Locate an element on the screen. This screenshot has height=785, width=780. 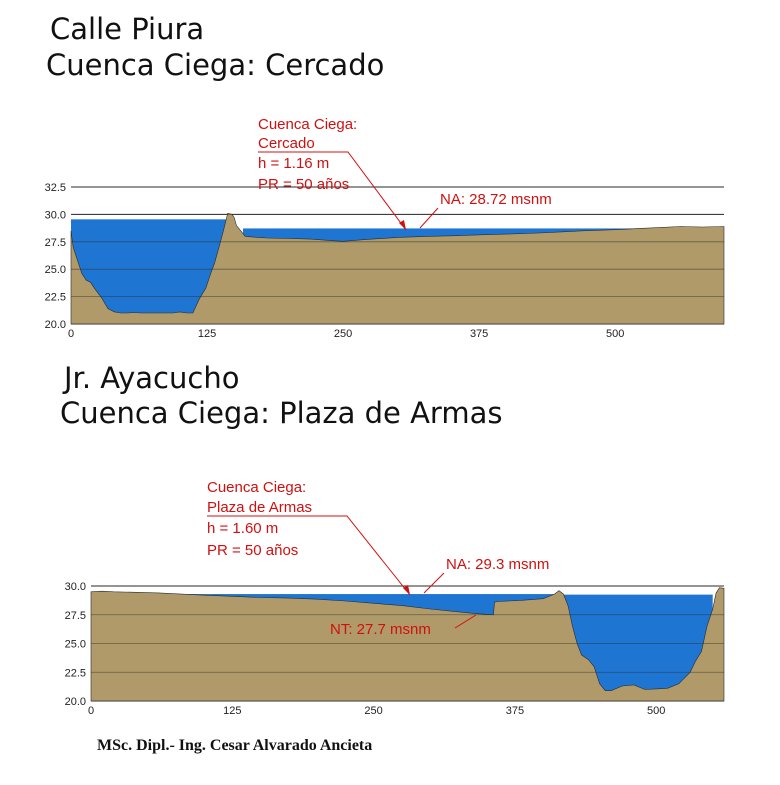
chart1-x-tick-label: 125 is located at coordinates (207, 334).